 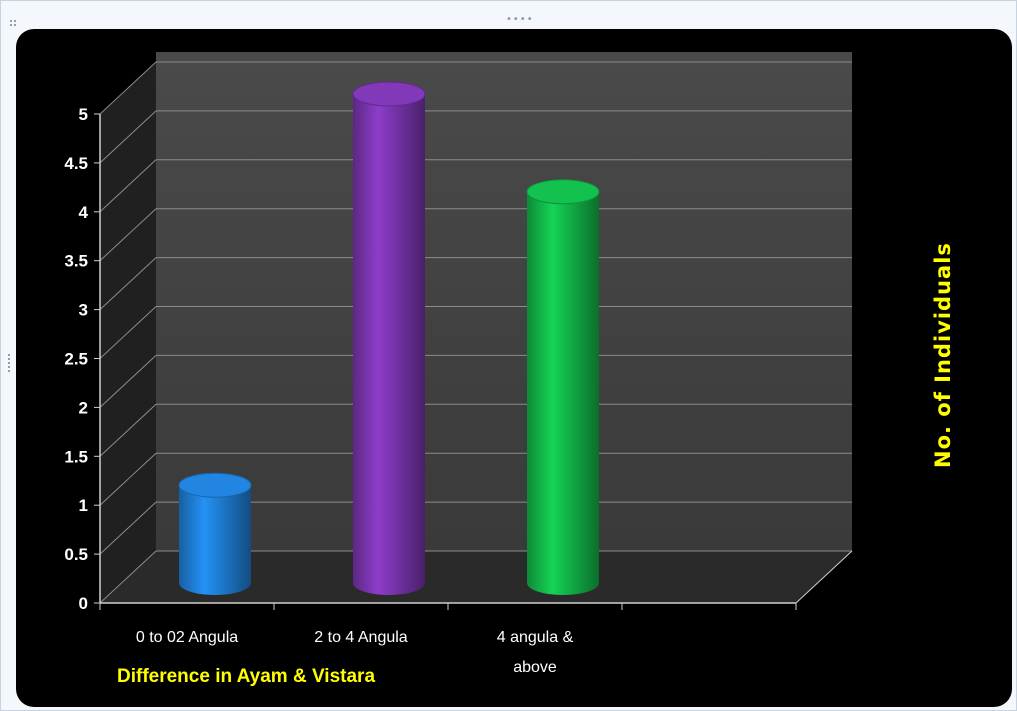 What do you see at coordinates (187, 637) in the screenshot?
I see `x-category-label: 0 to 02 Angula` at bounding box center [187, 637].